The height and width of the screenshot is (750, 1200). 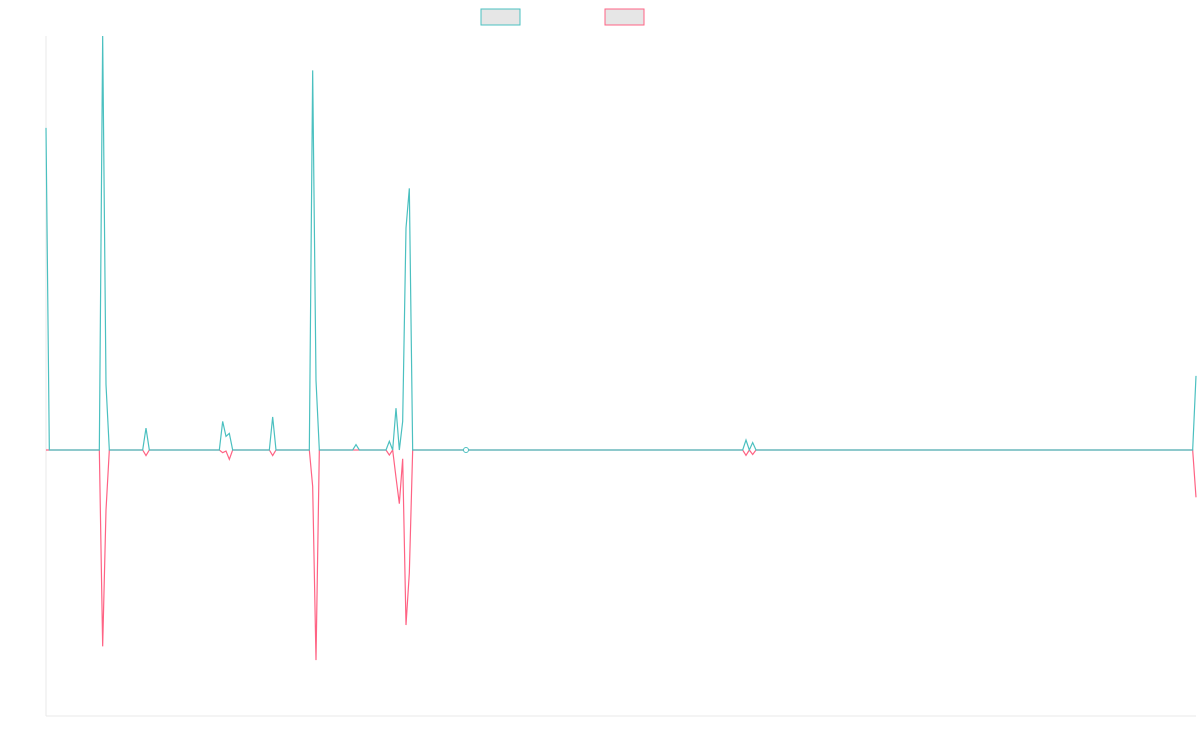 What do you see at coordinates (562, 17) in the screenshot?
I see `legend` at bounding box center [562, 17].